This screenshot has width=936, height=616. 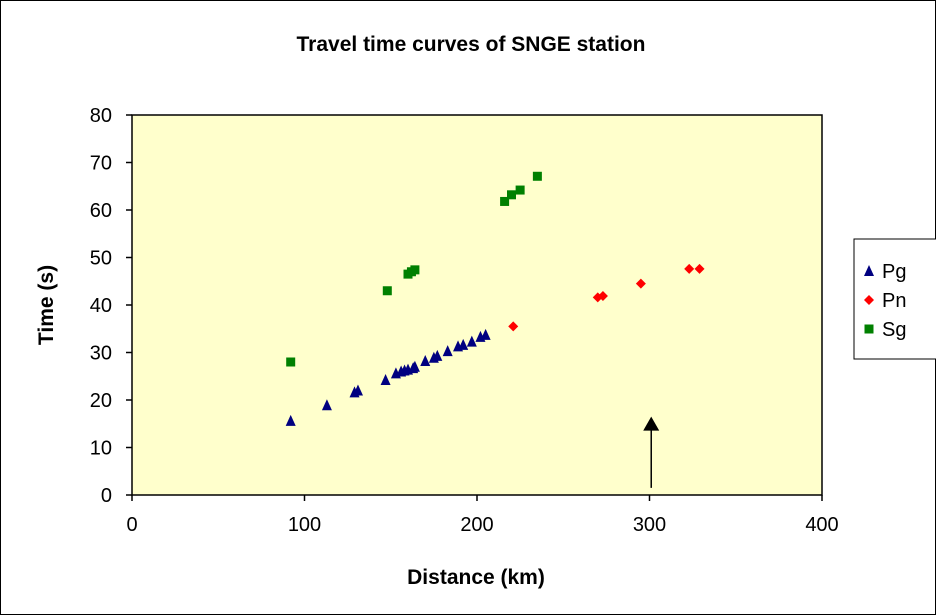 I want to click on annotations, so click(x=651, y=452).